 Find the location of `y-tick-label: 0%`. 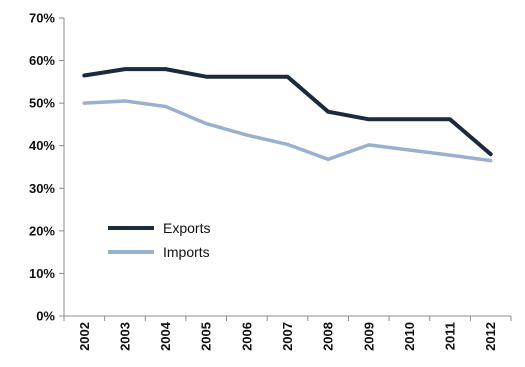

y-tick-label: 0% is located at coordinates (45, 316).